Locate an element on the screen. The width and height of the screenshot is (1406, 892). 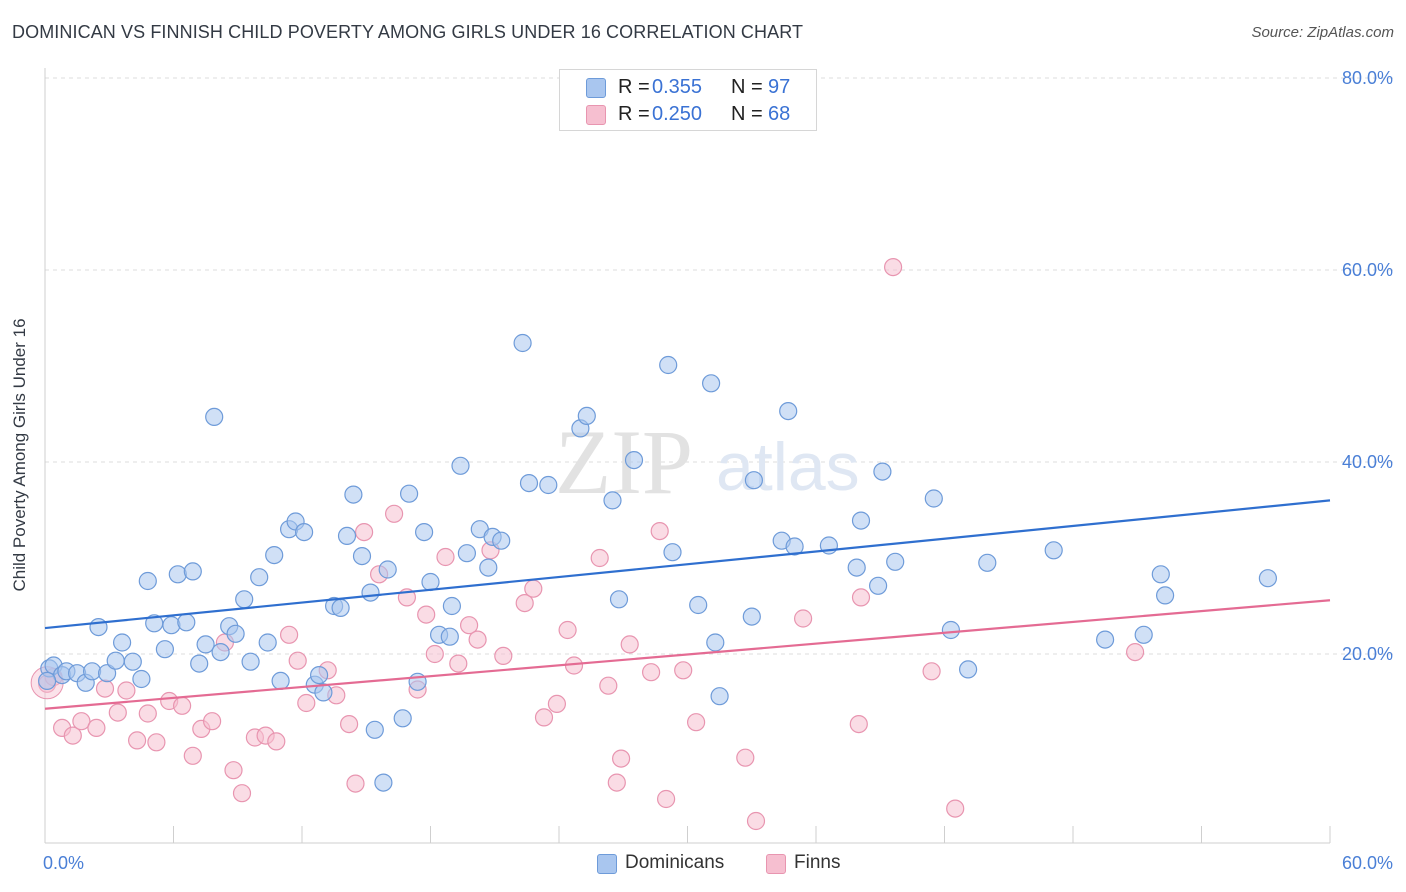
finns-n-value: 68 is located at coordinates (779, 114).